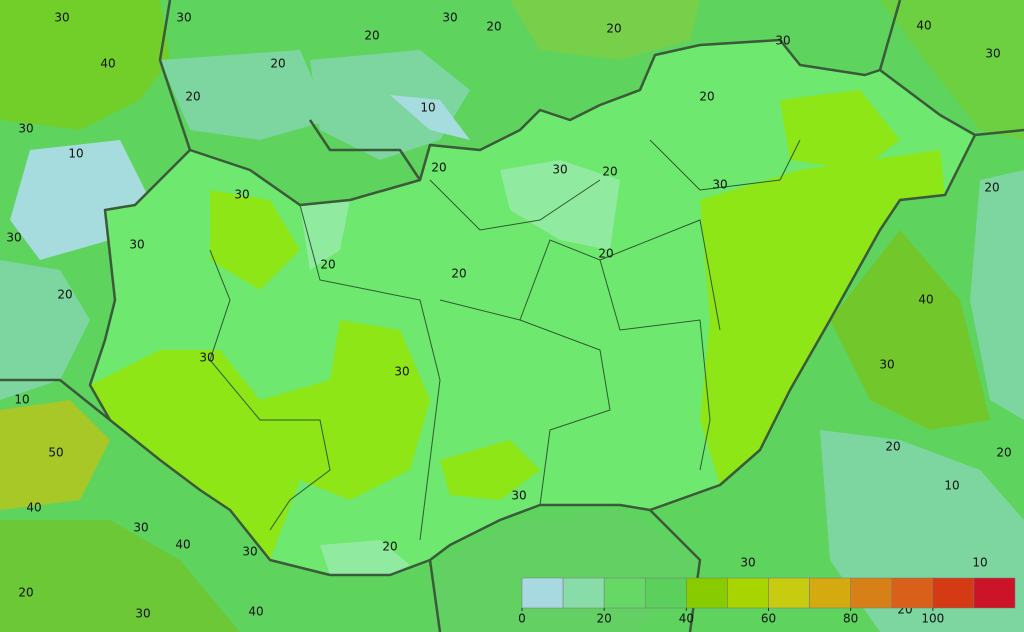  What do you see at coordinates (932, 619) in the screenshot?
I see `legend-tick-label: 100` at bounding box center [932, 619].